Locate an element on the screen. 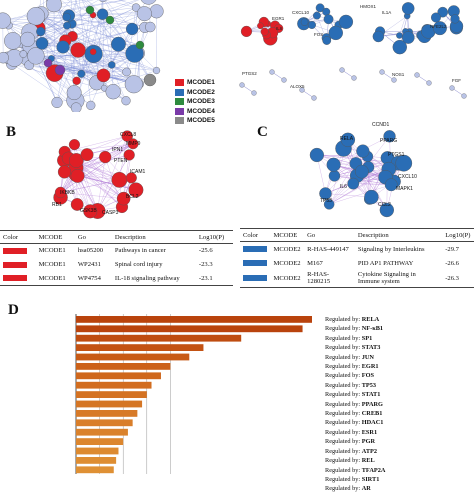 The width and height of the screenshot is (474, 494). node-label: FGF is located at coordinates (456, 80).